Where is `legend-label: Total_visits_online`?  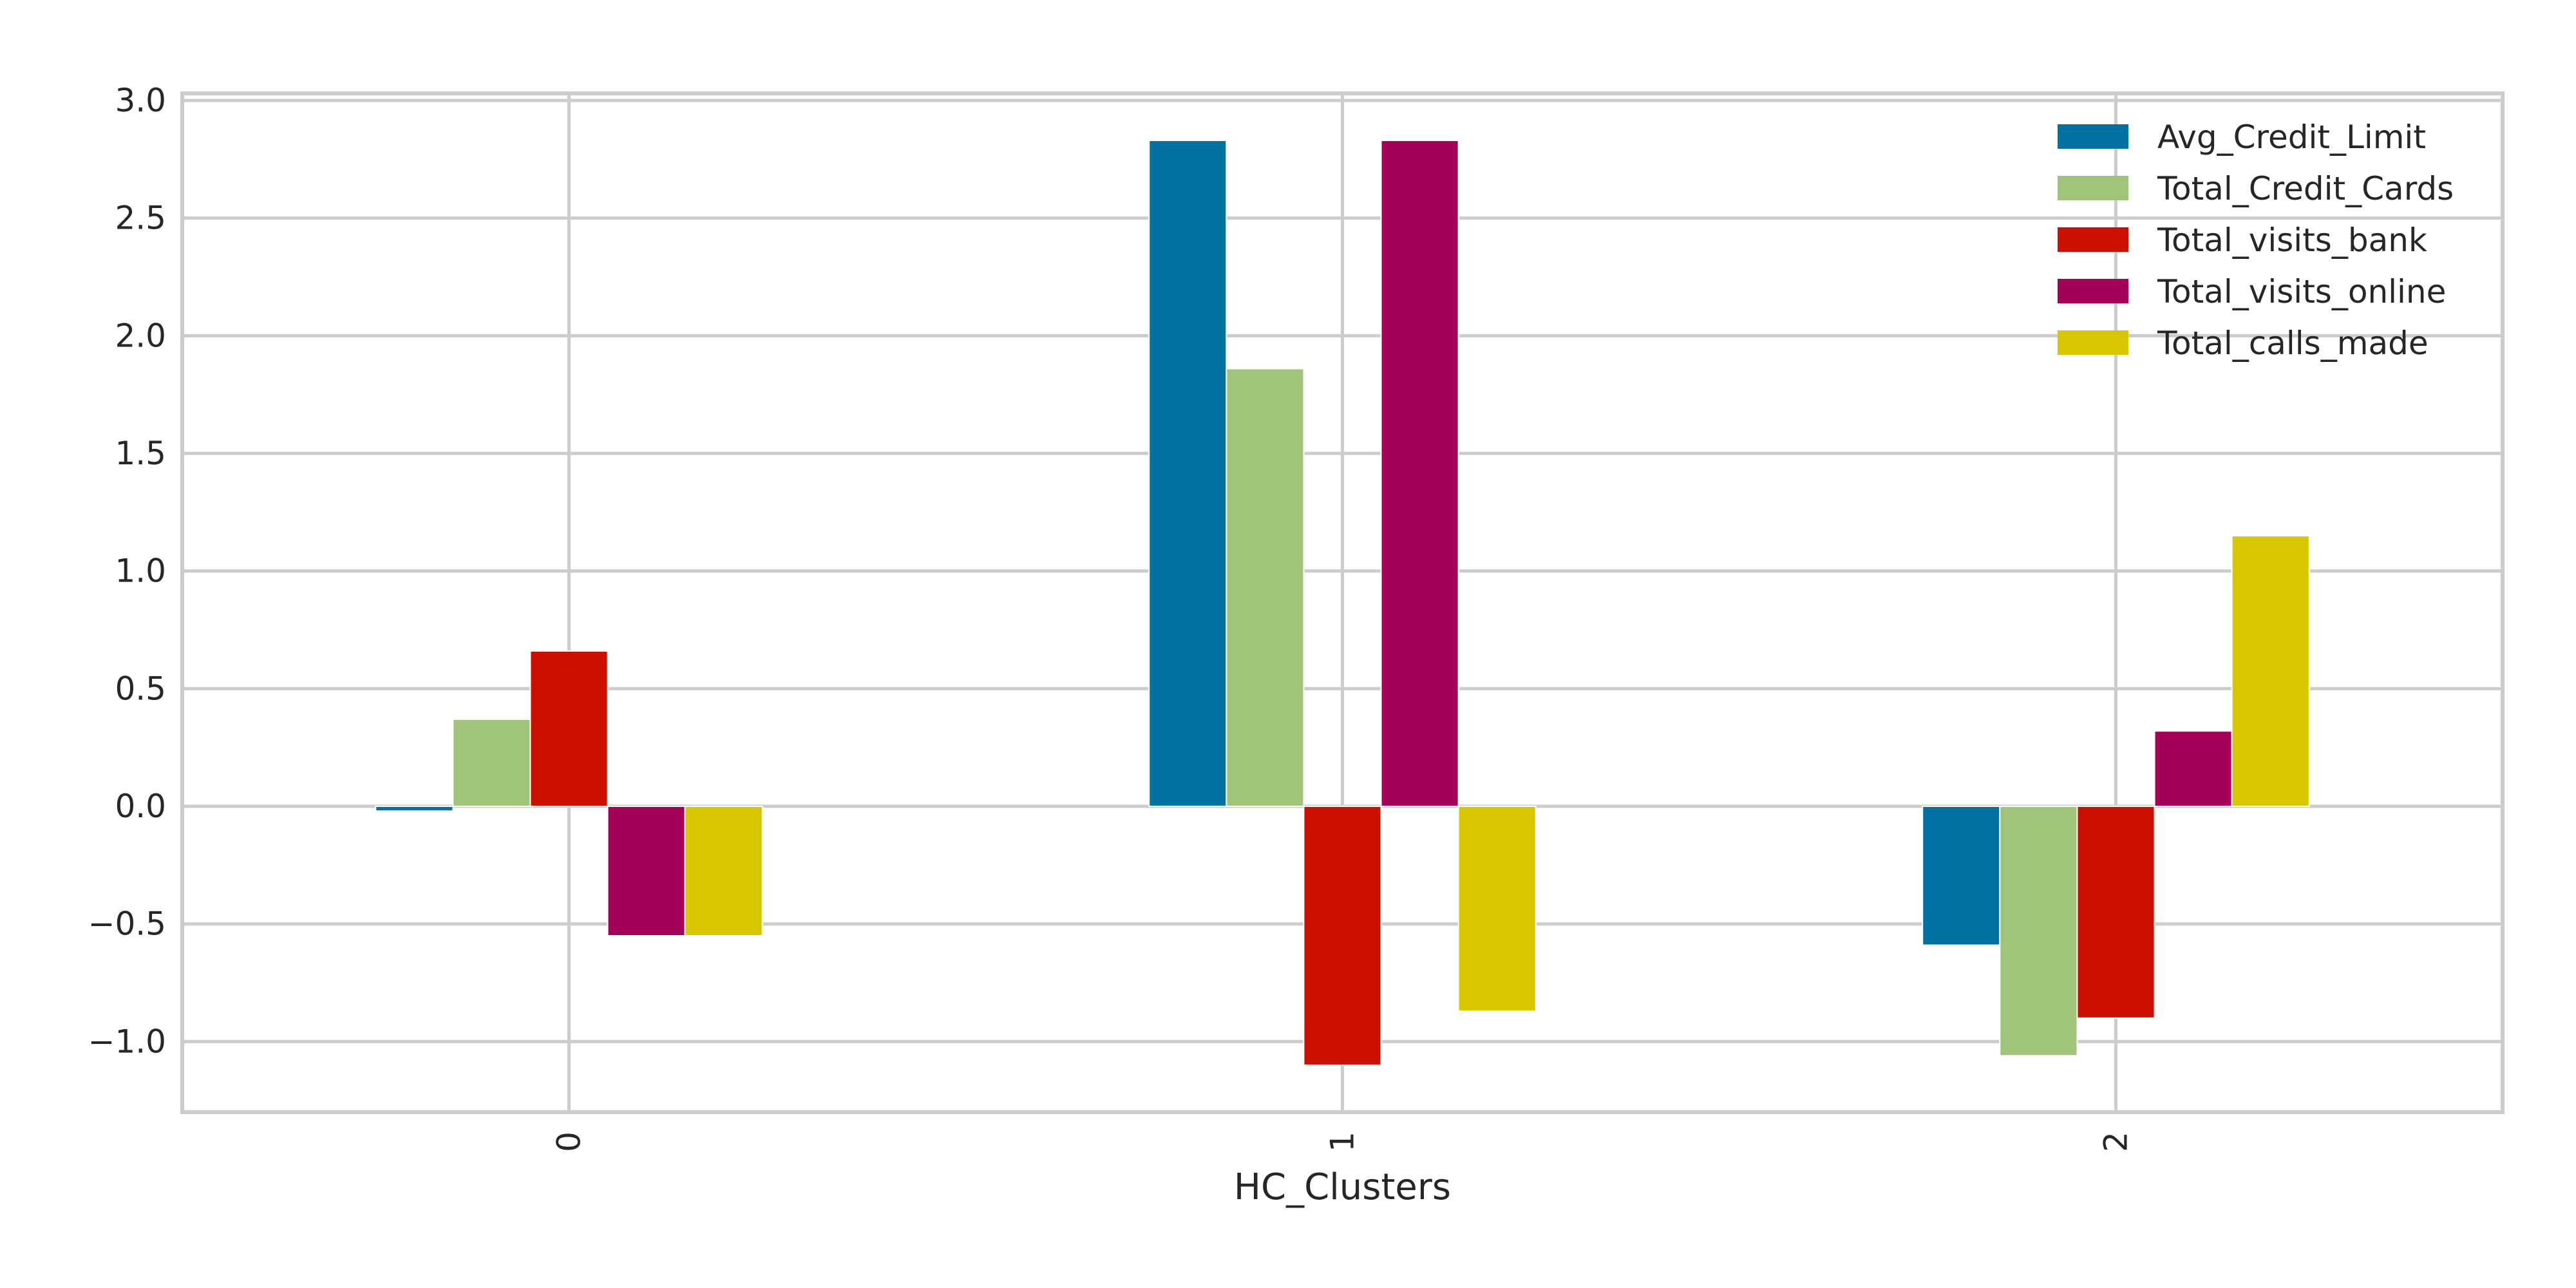 legend-label: Total_visits_online is located at coordinates (2301, 291).